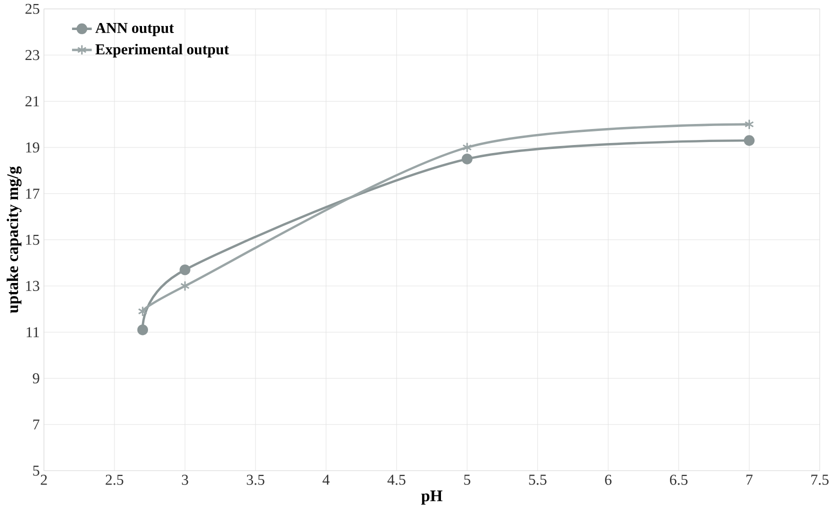 This screenshot has height=508, width=833. What do you see at coordinates (679, 479) in the screenshot?
I see `x-tick-label: 6.5` at bounding box center [679, 479].